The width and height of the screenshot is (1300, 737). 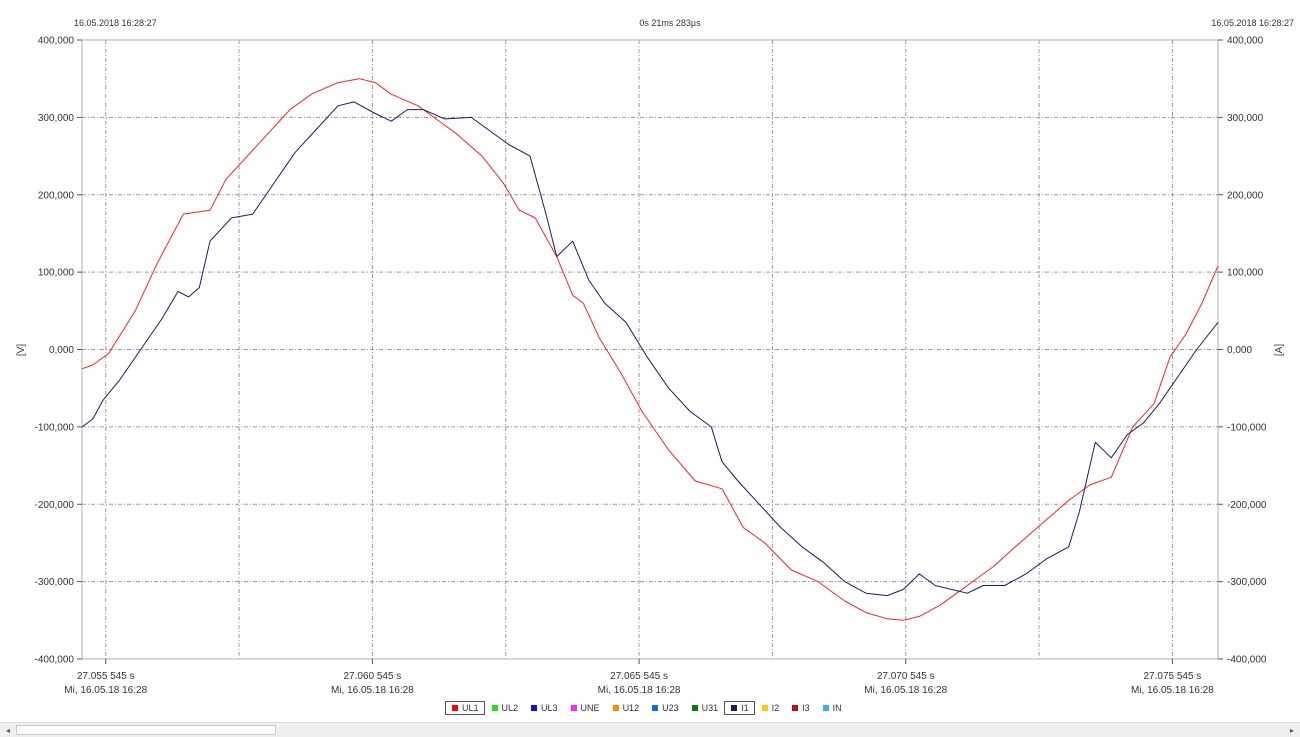 I want to click on legend-label: U12, so click(x=631, y=708).